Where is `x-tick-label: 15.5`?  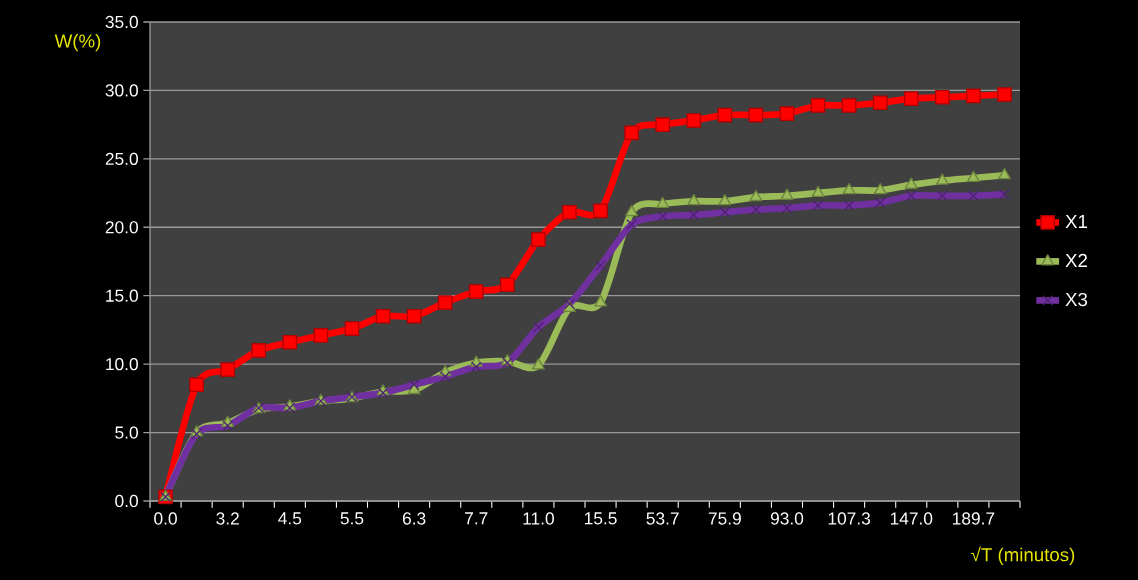 x-tick-label: 15.5 is located at coordinates (600, 518).